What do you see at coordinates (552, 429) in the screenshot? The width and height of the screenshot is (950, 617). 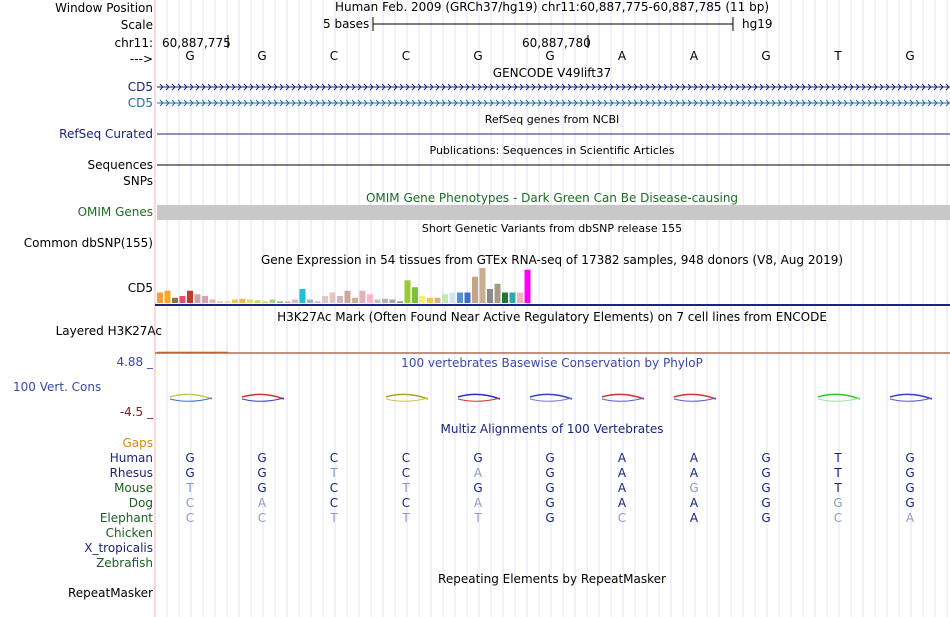 I see `multiz-title: Multiz Alignments of 100 Vertebrates` at bounding box center [552, 429].